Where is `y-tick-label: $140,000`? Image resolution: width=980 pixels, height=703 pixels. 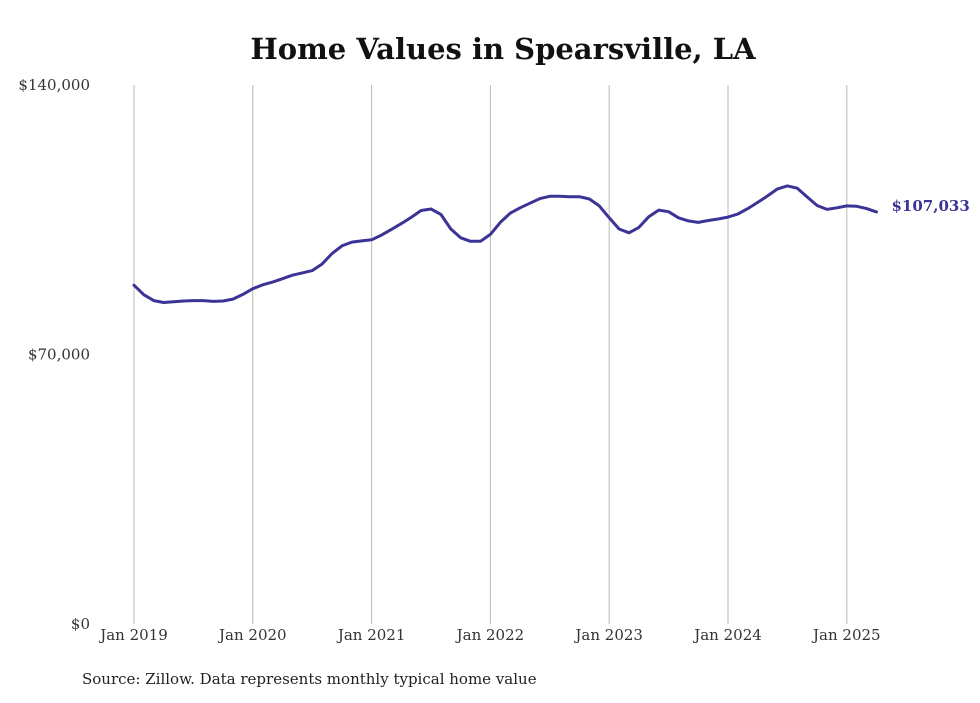 y-tick-label: $140,000 is located at coordinates (54, 85).